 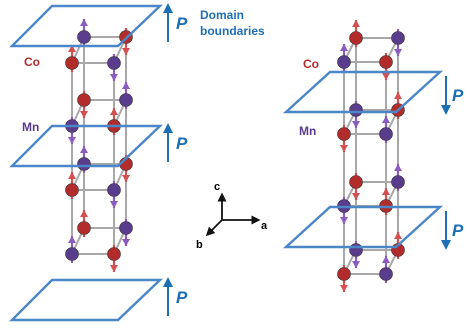 I want to click on p-label-top-left: P, so click(x=182, y=23).